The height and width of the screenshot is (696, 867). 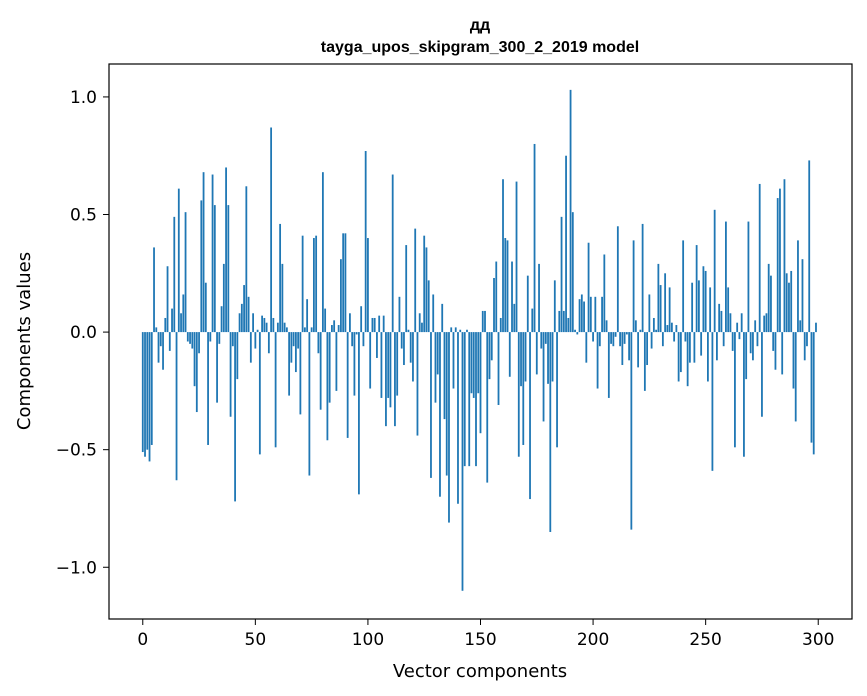 I want to click on y-tick-label: −1.0, so click(x=76, y=568).